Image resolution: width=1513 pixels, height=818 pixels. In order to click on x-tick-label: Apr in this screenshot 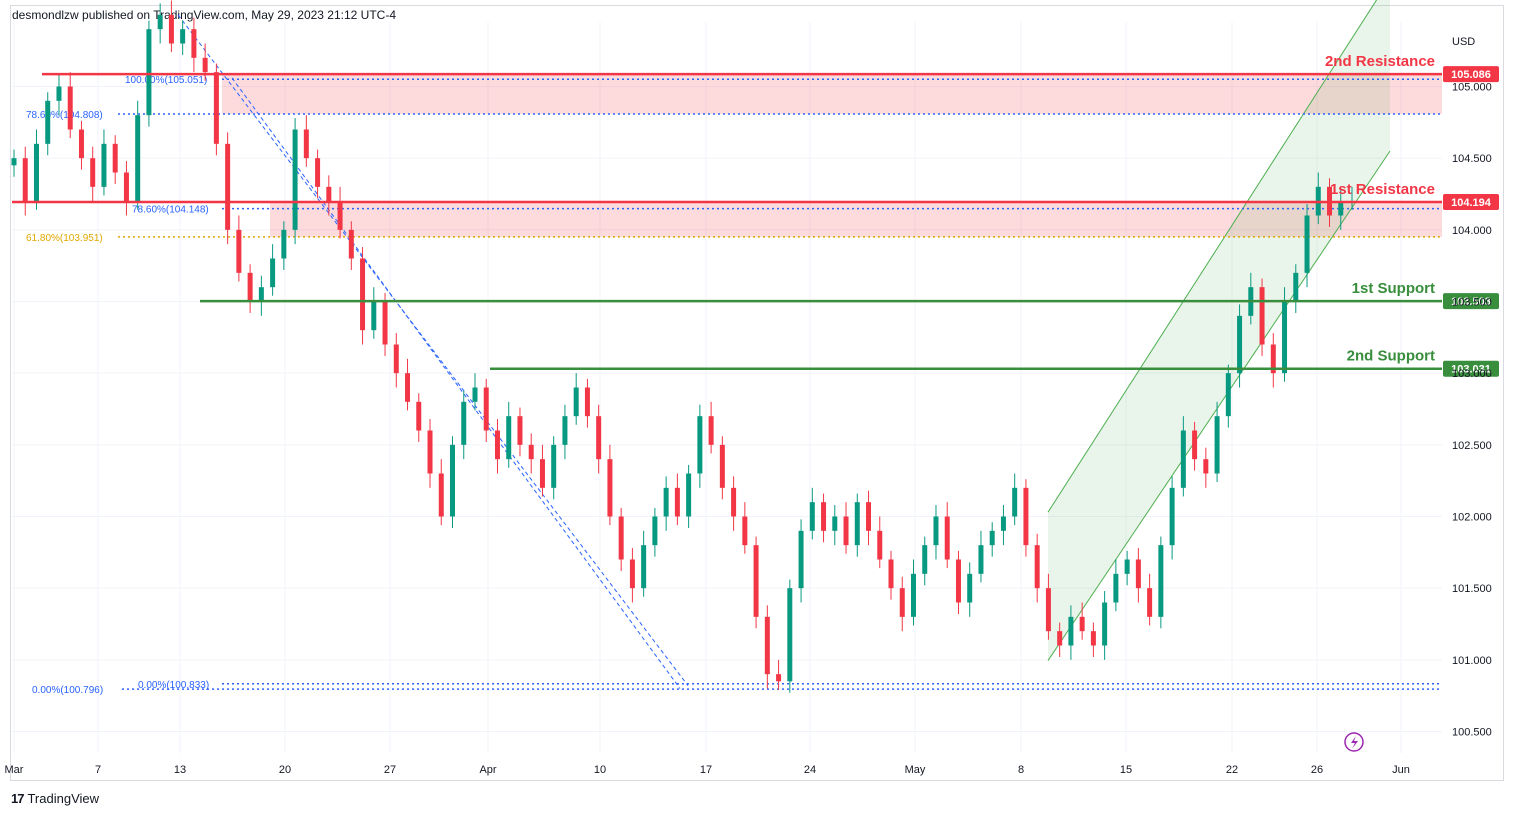, I will do `click(487, 770)`.